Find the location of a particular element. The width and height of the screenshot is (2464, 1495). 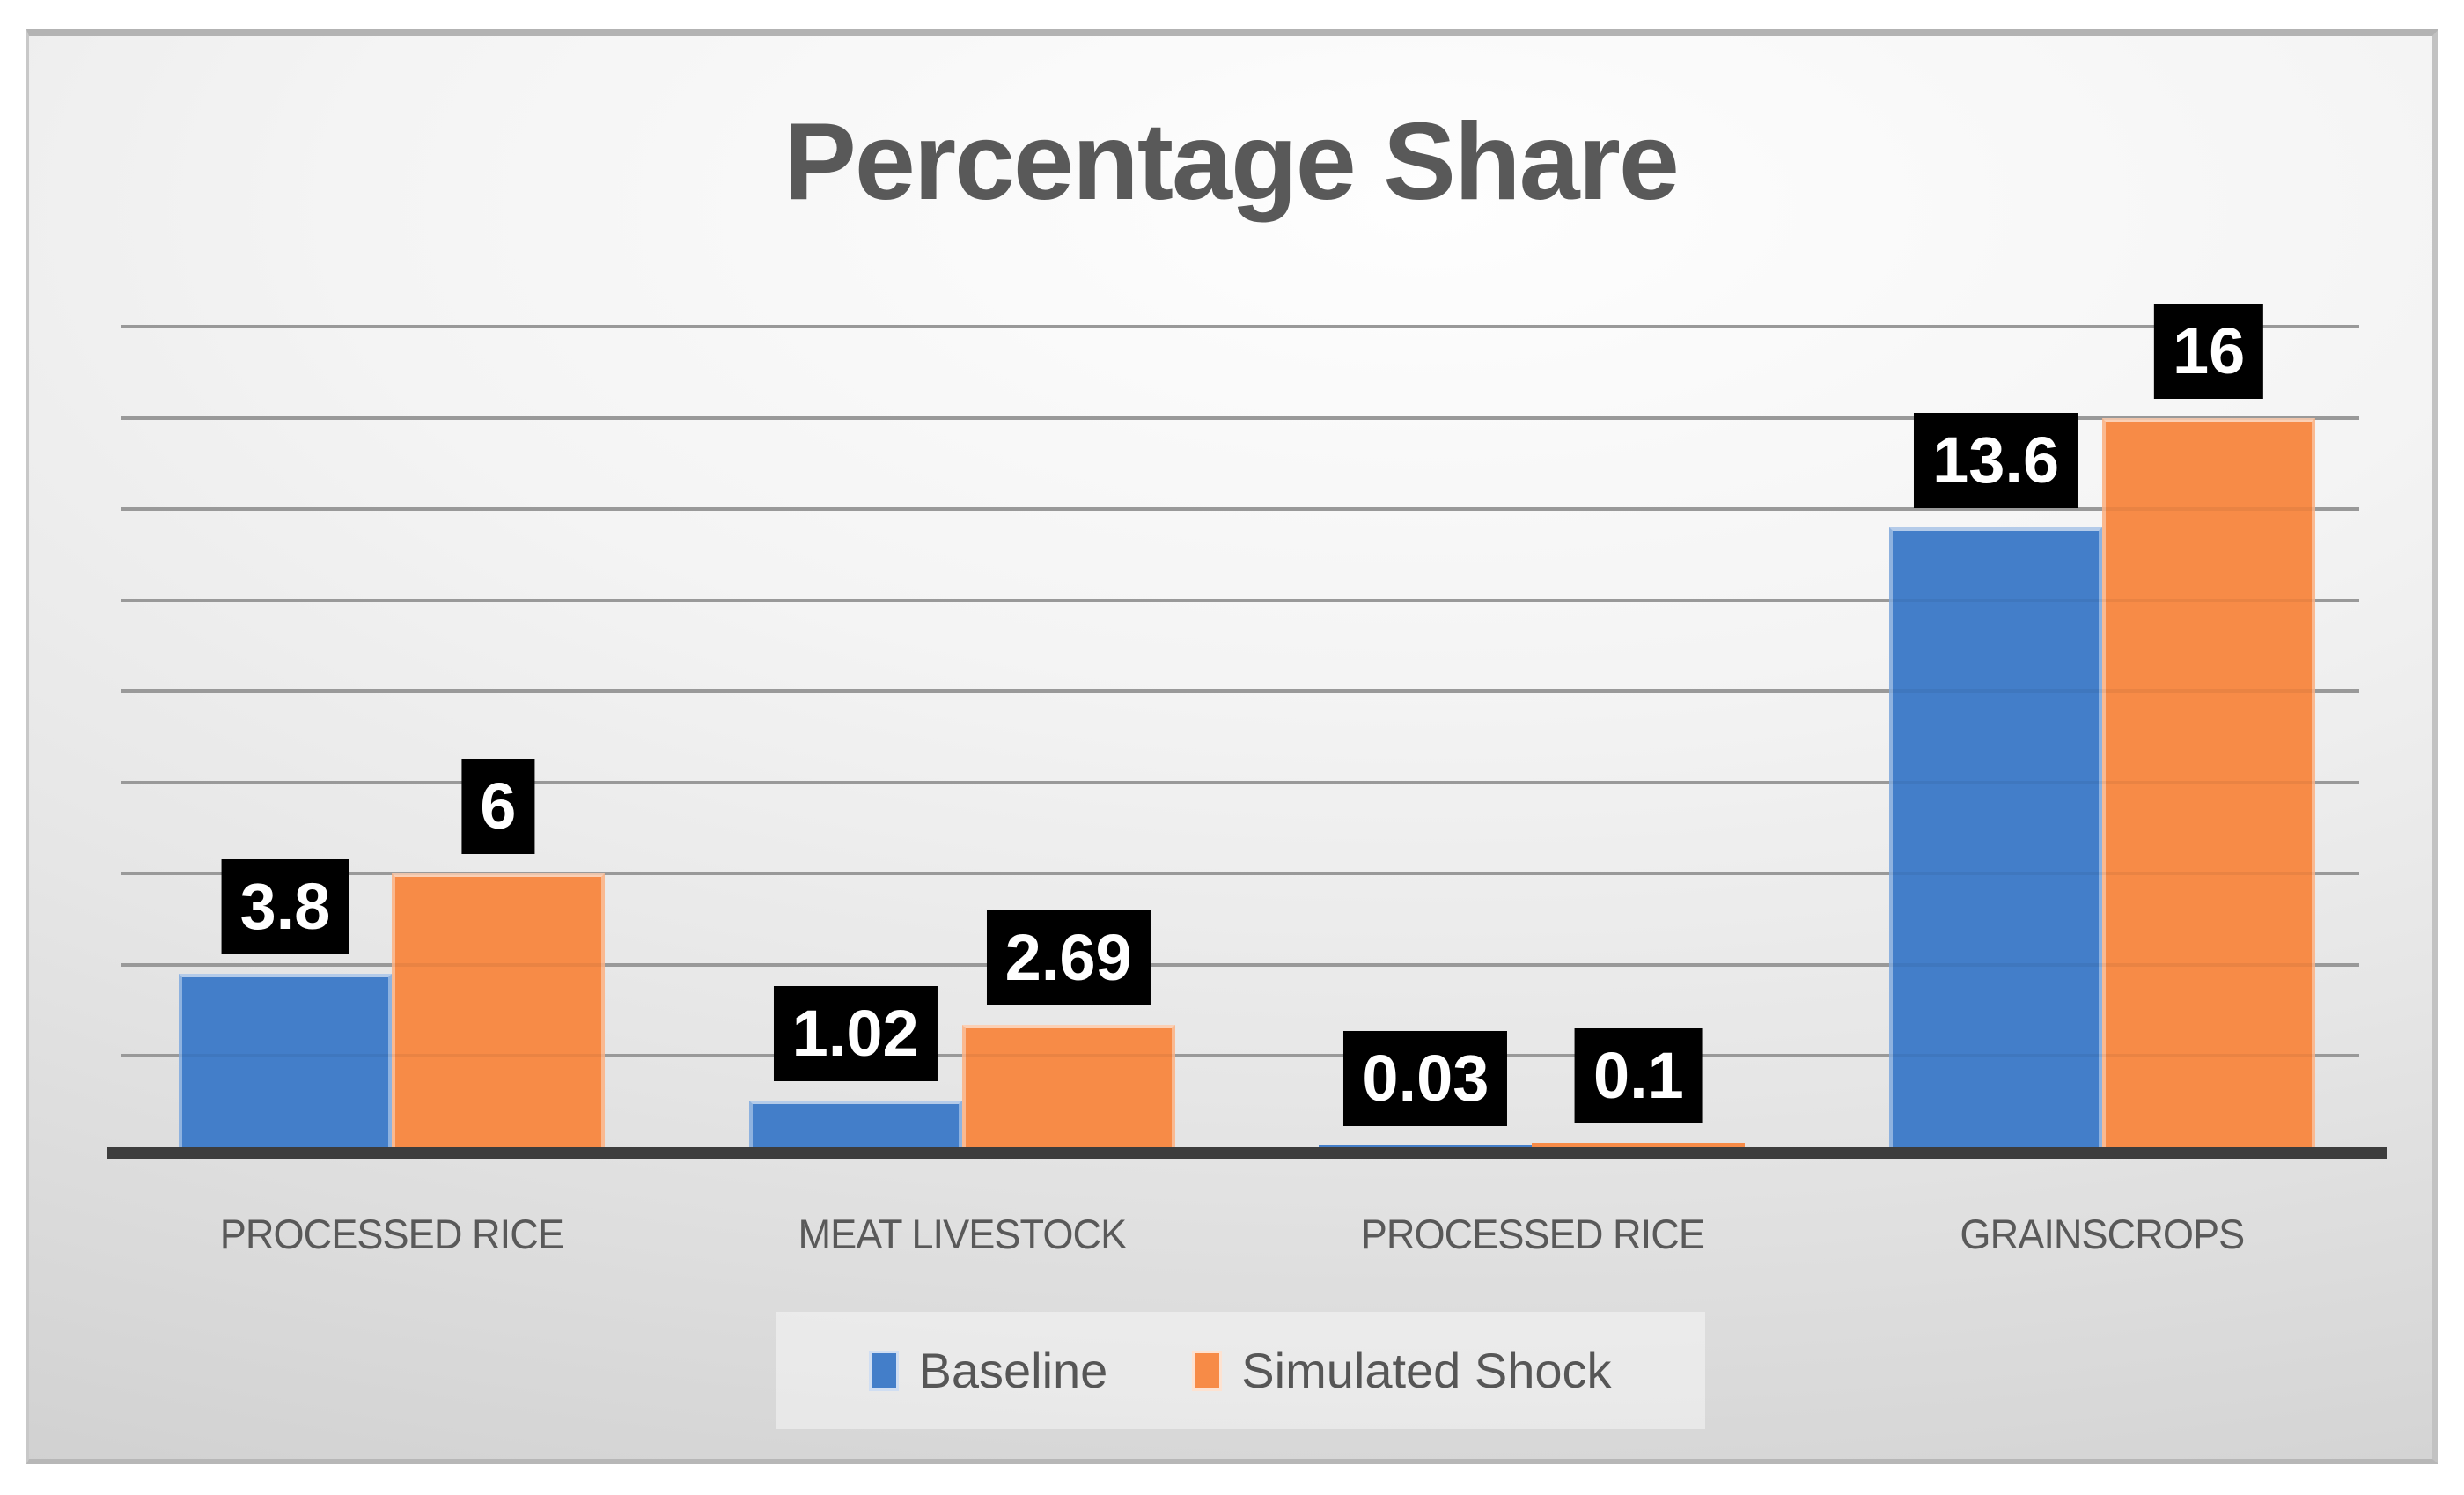

legend-label: Simulated Shock is located at coordinates (1426, 1371).